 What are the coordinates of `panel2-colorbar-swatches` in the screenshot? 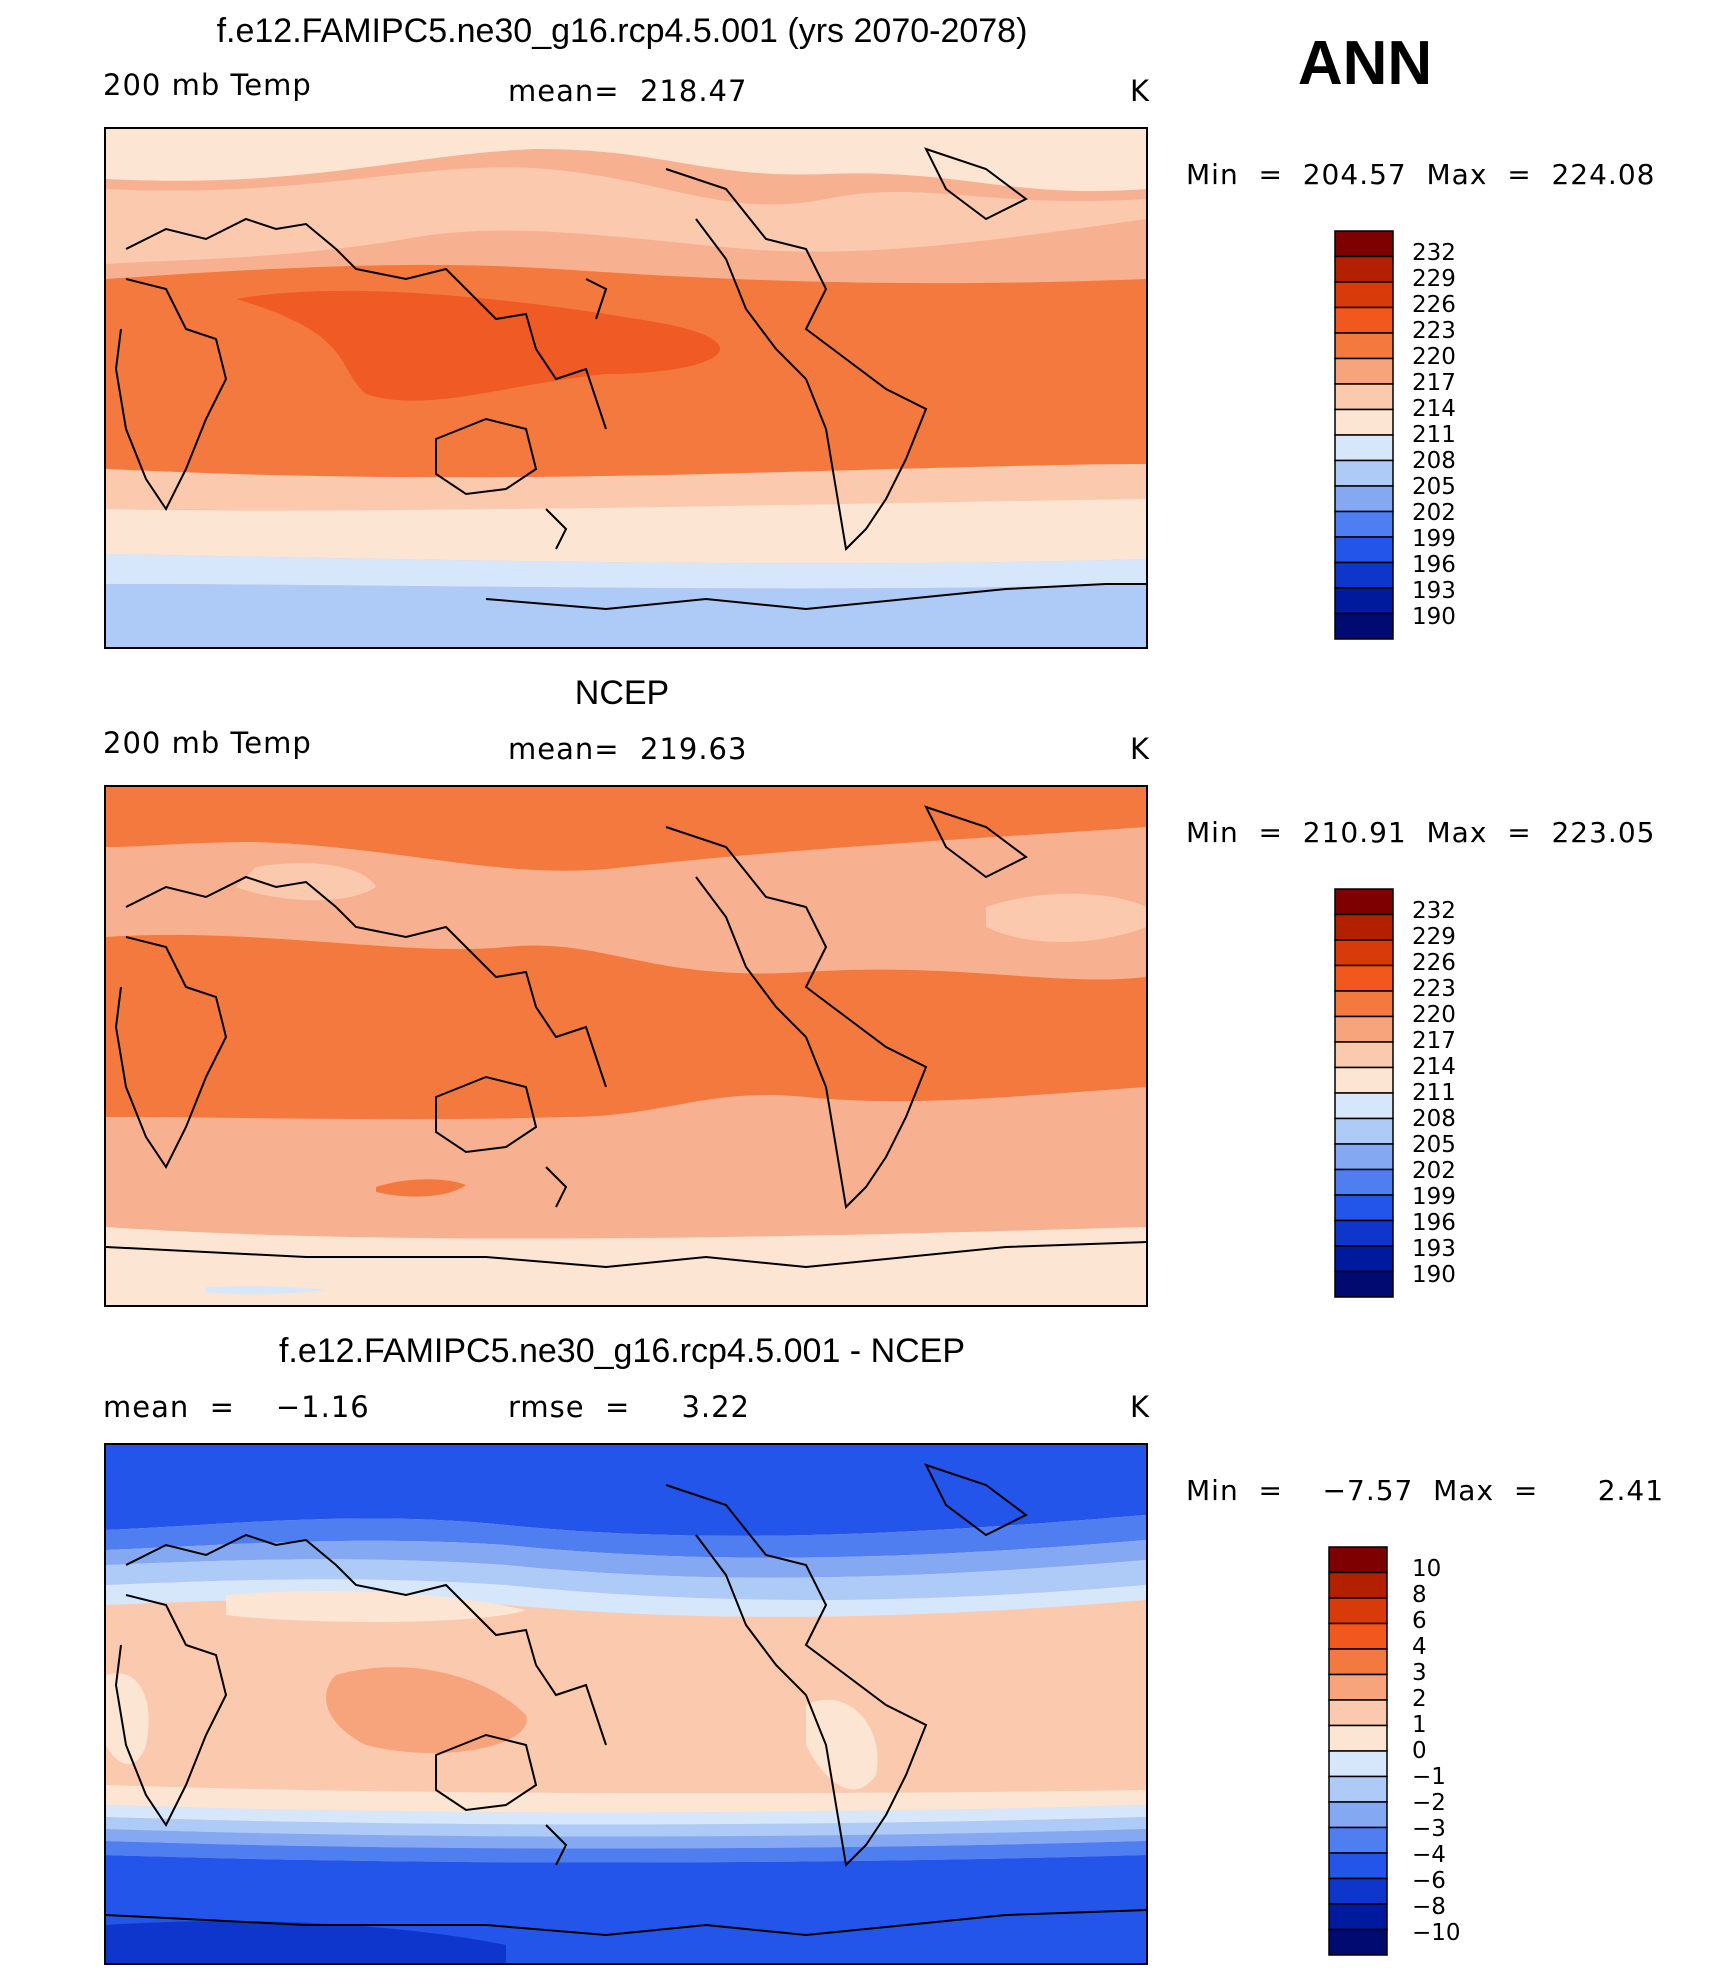 It's located at (1364, 1093).